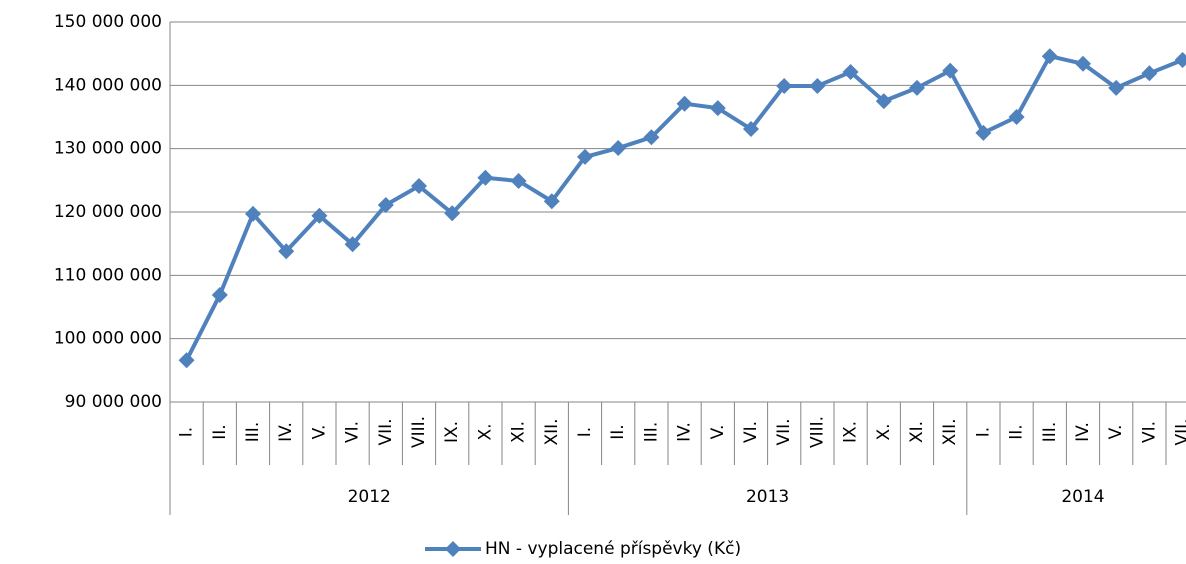 This screenshot has width=1186, height=564. Describe the element at coordinates (108, 22) in the screenshot. I see `y-tick-label: 150 000 000` at that location.